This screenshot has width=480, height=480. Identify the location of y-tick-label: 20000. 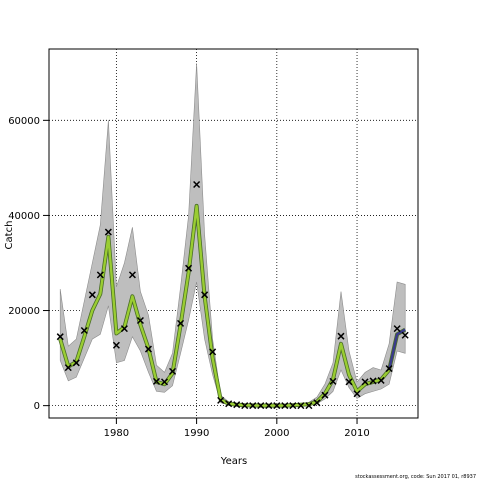
(24, 311).